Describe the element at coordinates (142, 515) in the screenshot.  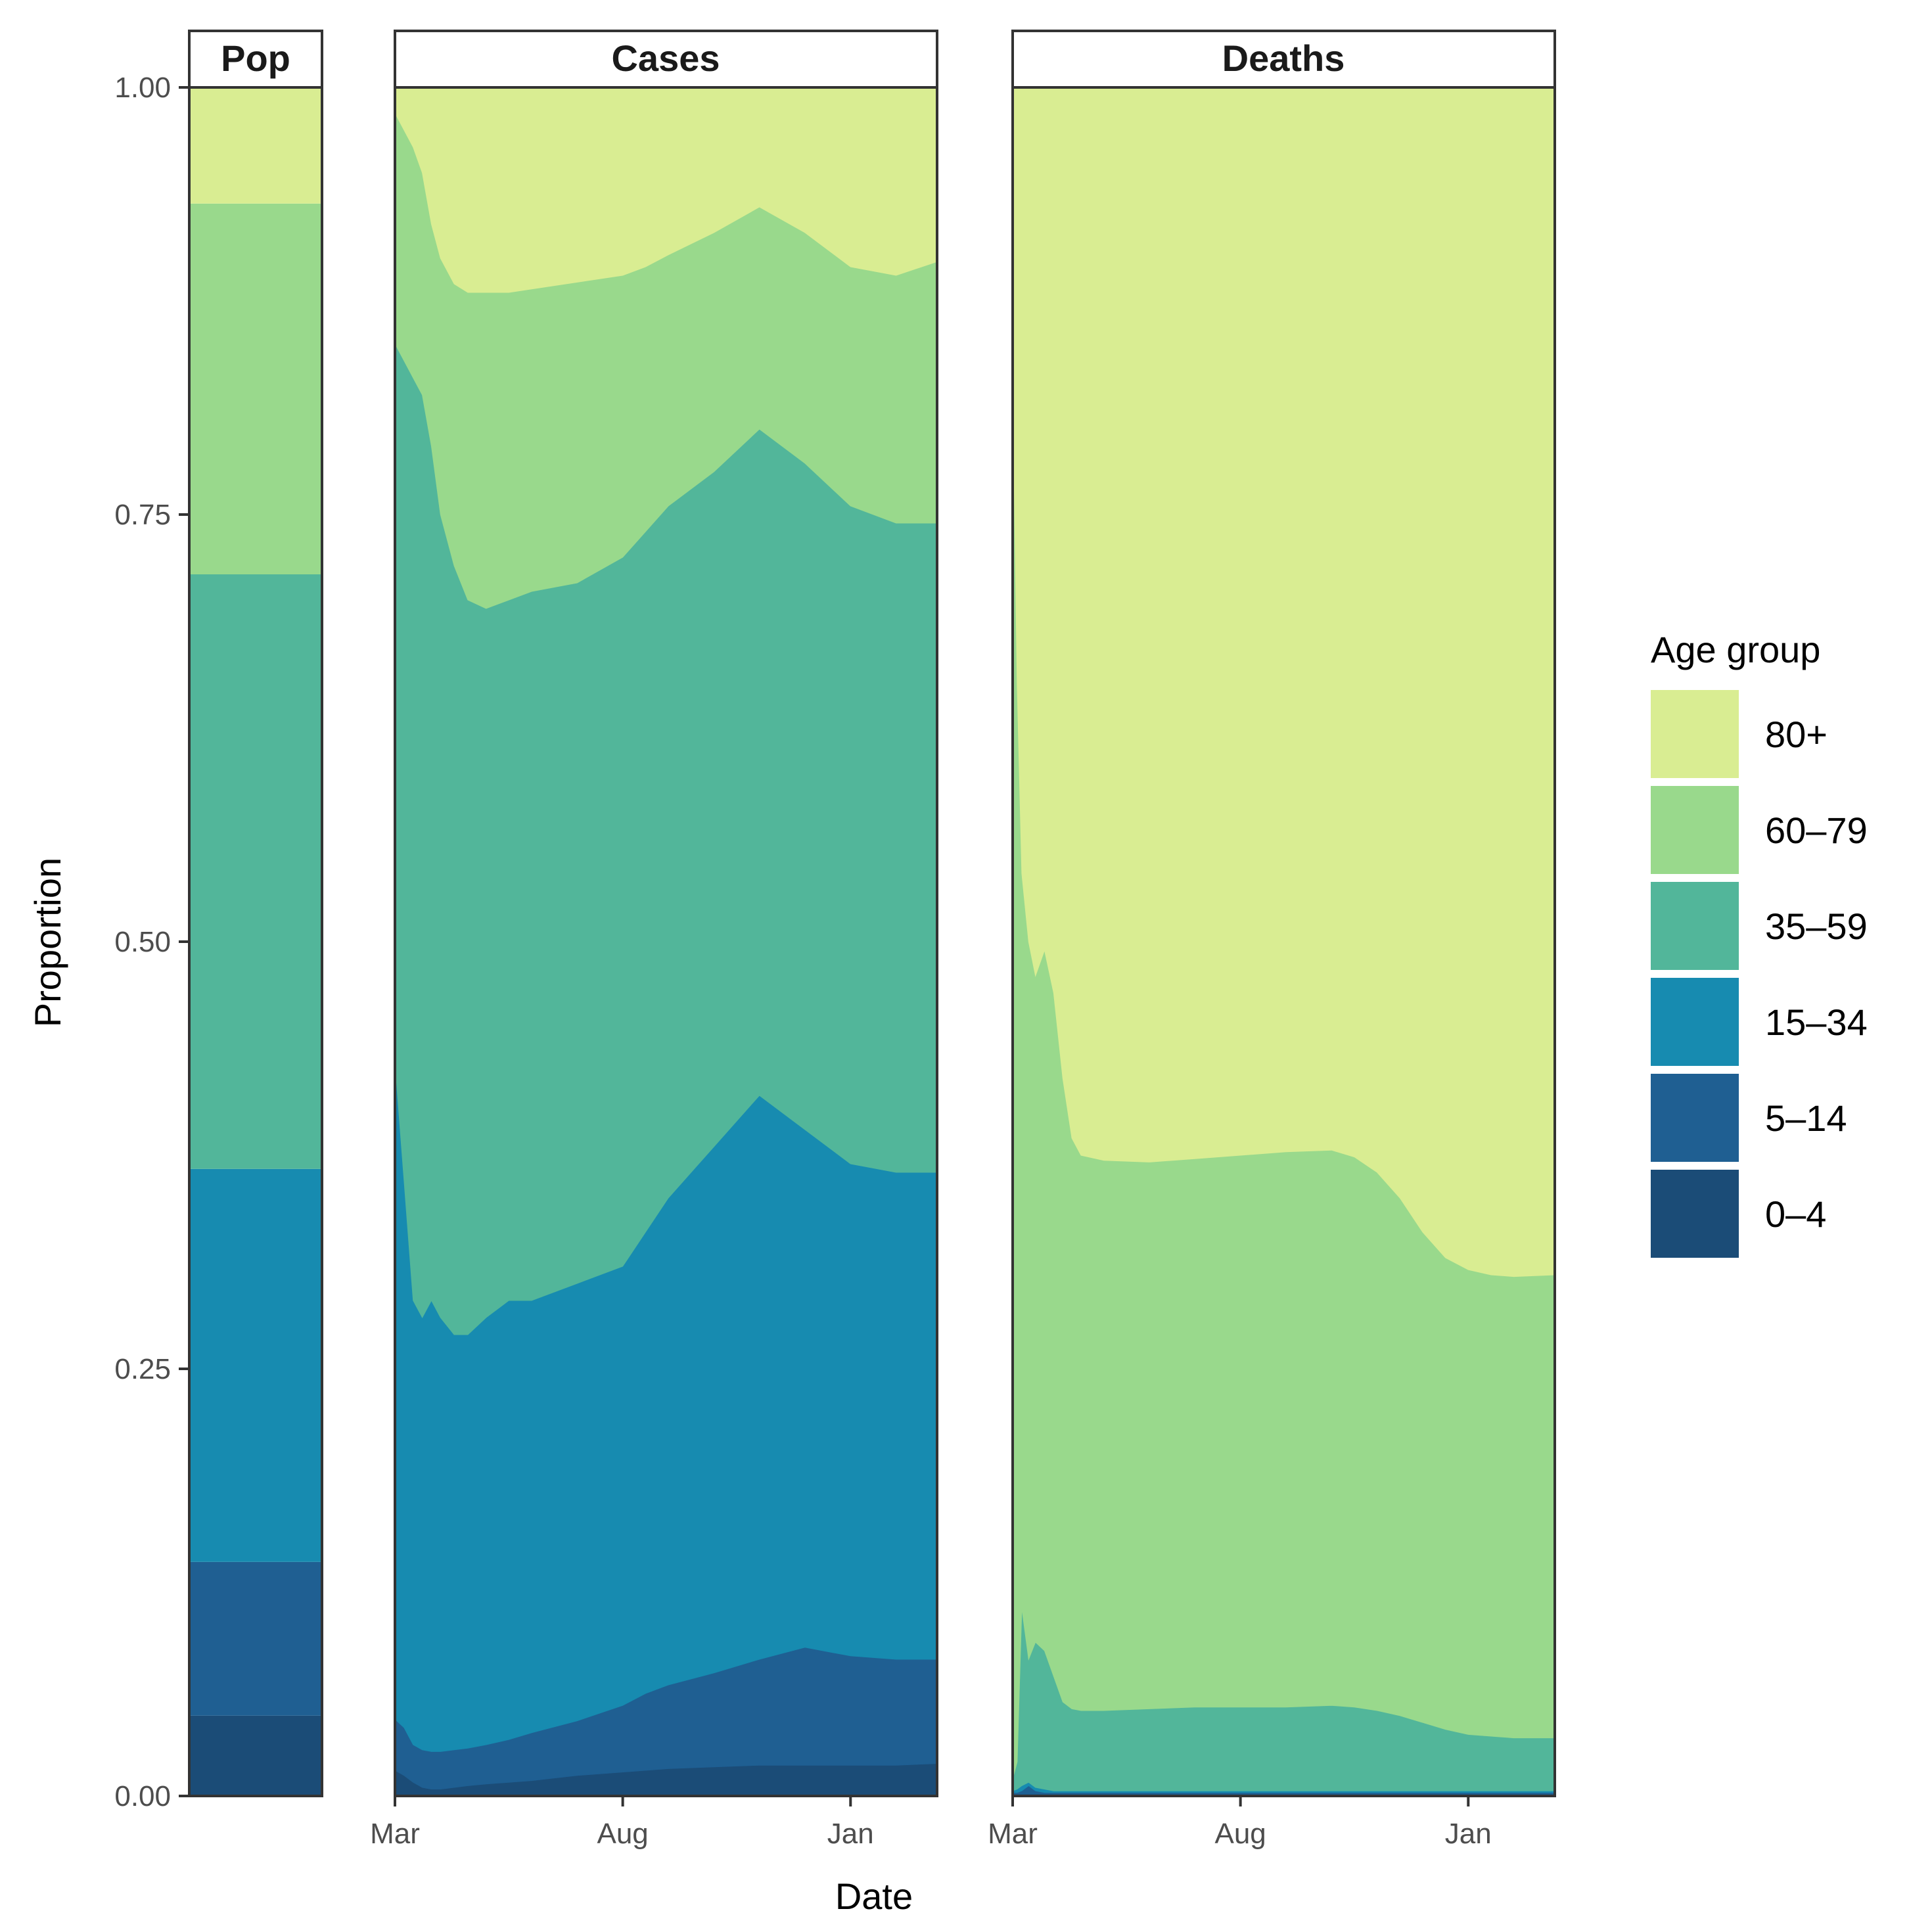
I see `y-tick-label: 0.75` at that location.